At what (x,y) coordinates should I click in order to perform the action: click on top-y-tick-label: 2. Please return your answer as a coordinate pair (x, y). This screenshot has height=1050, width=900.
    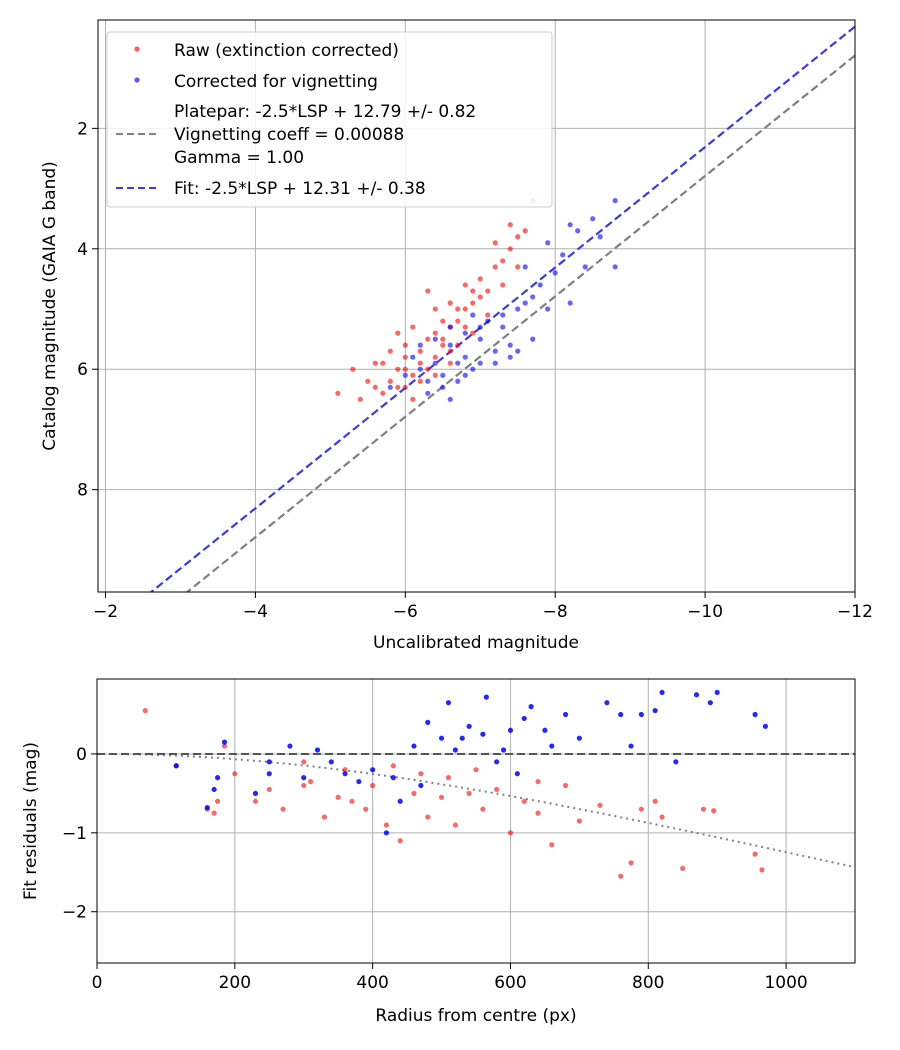
    Looking at the image, I should click on (82, 129).